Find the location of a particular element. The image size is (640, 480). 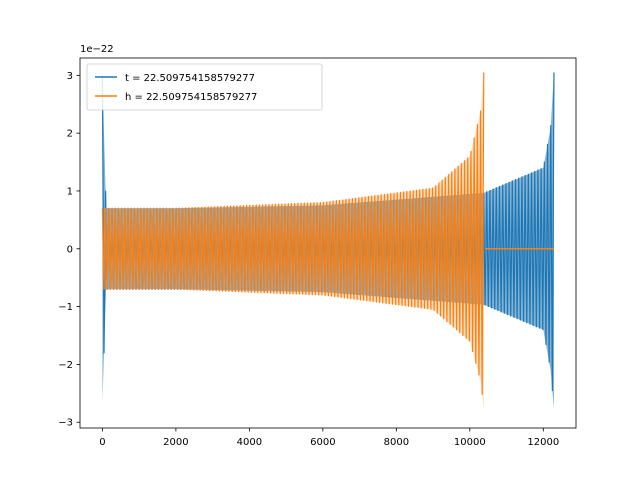

x-tick-label: 6000 is located at coordinates (322, 442).